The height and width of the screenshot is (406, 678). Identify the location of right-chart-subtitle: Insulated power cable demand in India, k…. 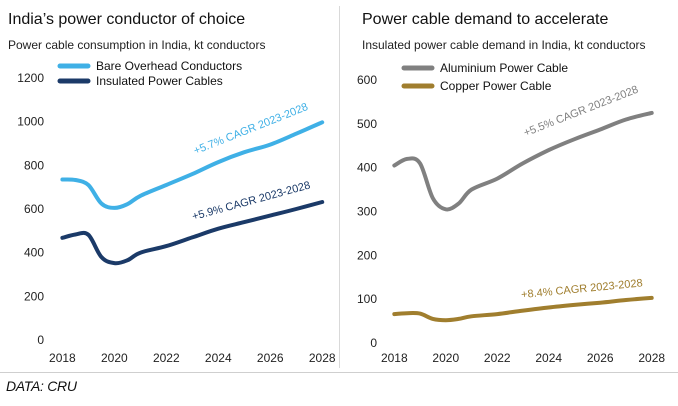
(504, 45).